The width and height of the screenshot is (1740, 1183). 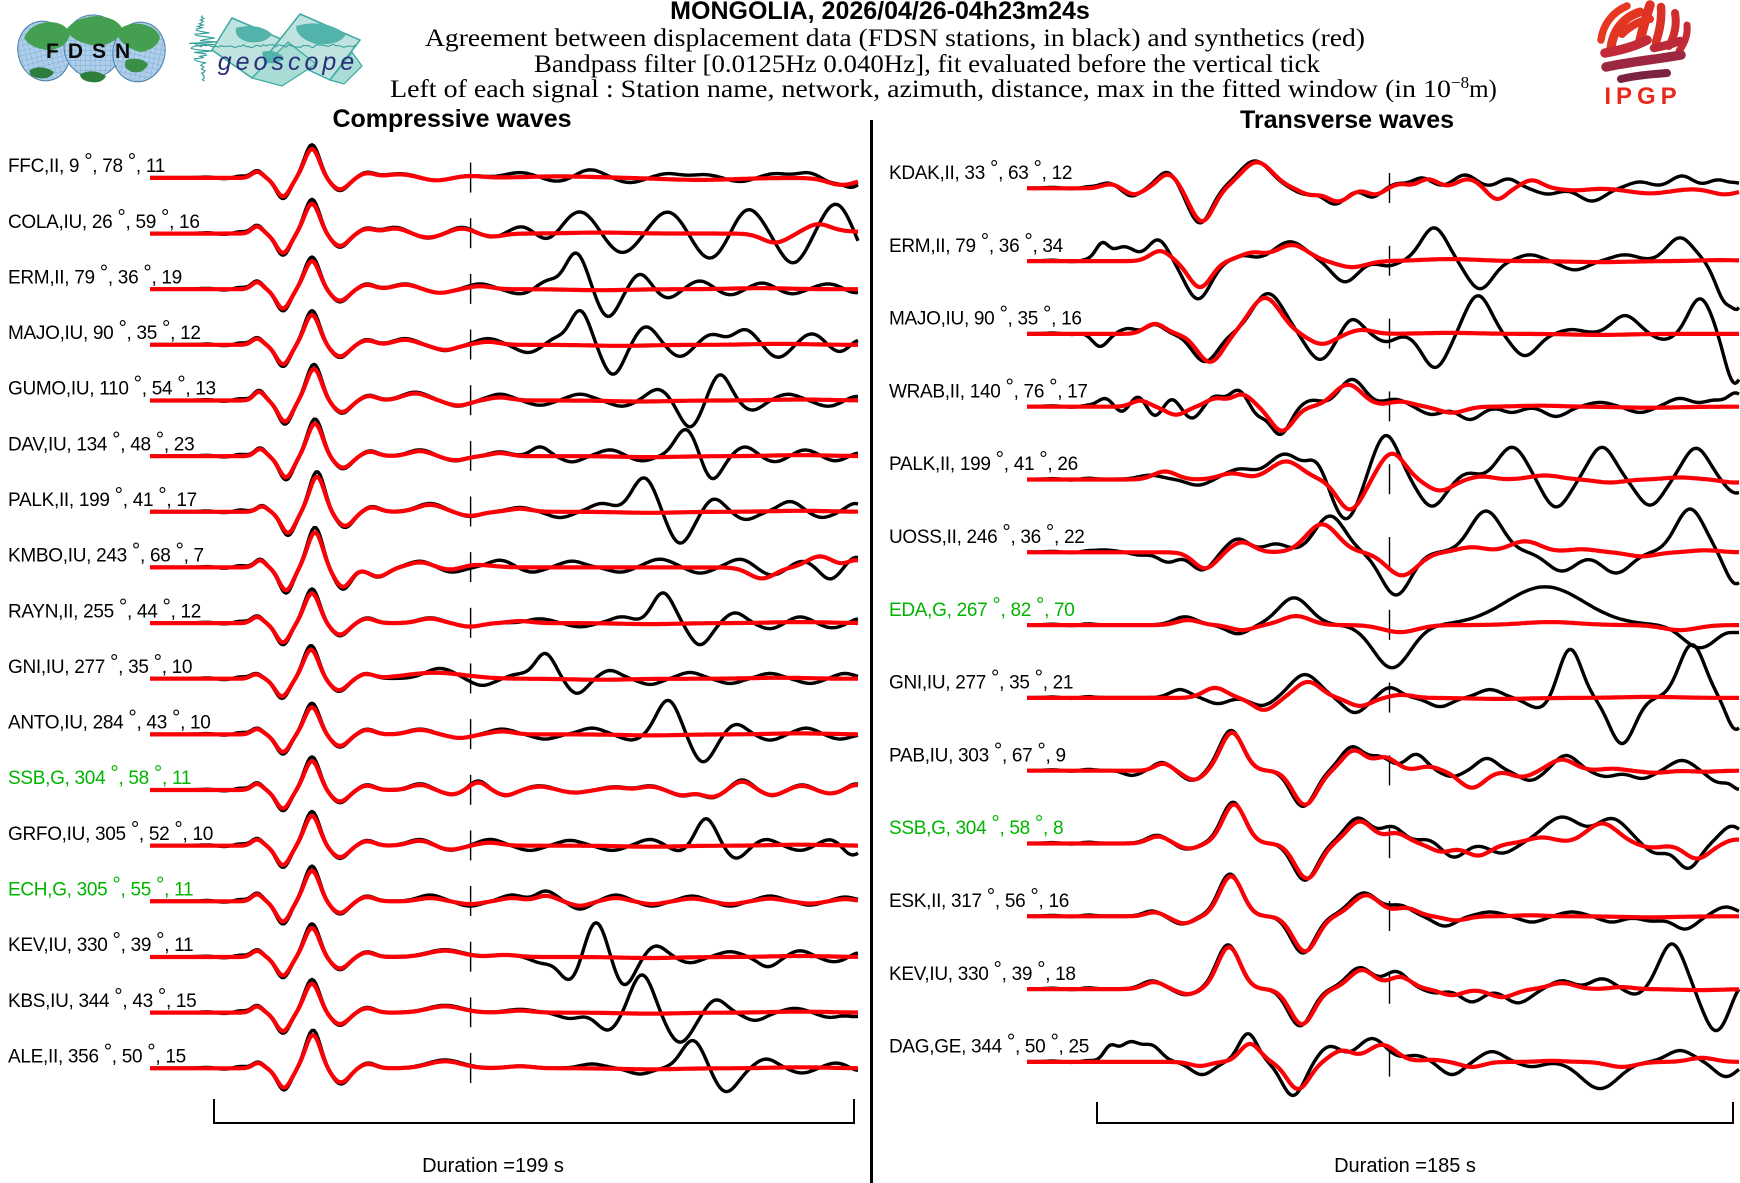 I want to click on svg-text: MONGOLIA, 2026/04/26-04h23m24s, so click(x=880, y=12).